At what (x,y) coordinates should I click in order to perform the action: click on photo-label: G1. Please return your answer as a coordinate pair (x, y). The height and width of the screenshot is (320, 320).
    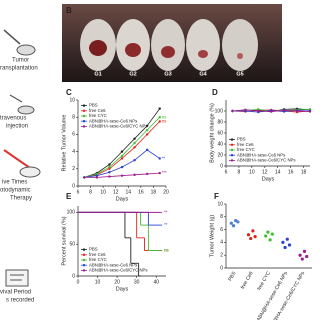
    Looking at the image, I should click on (97, 74).